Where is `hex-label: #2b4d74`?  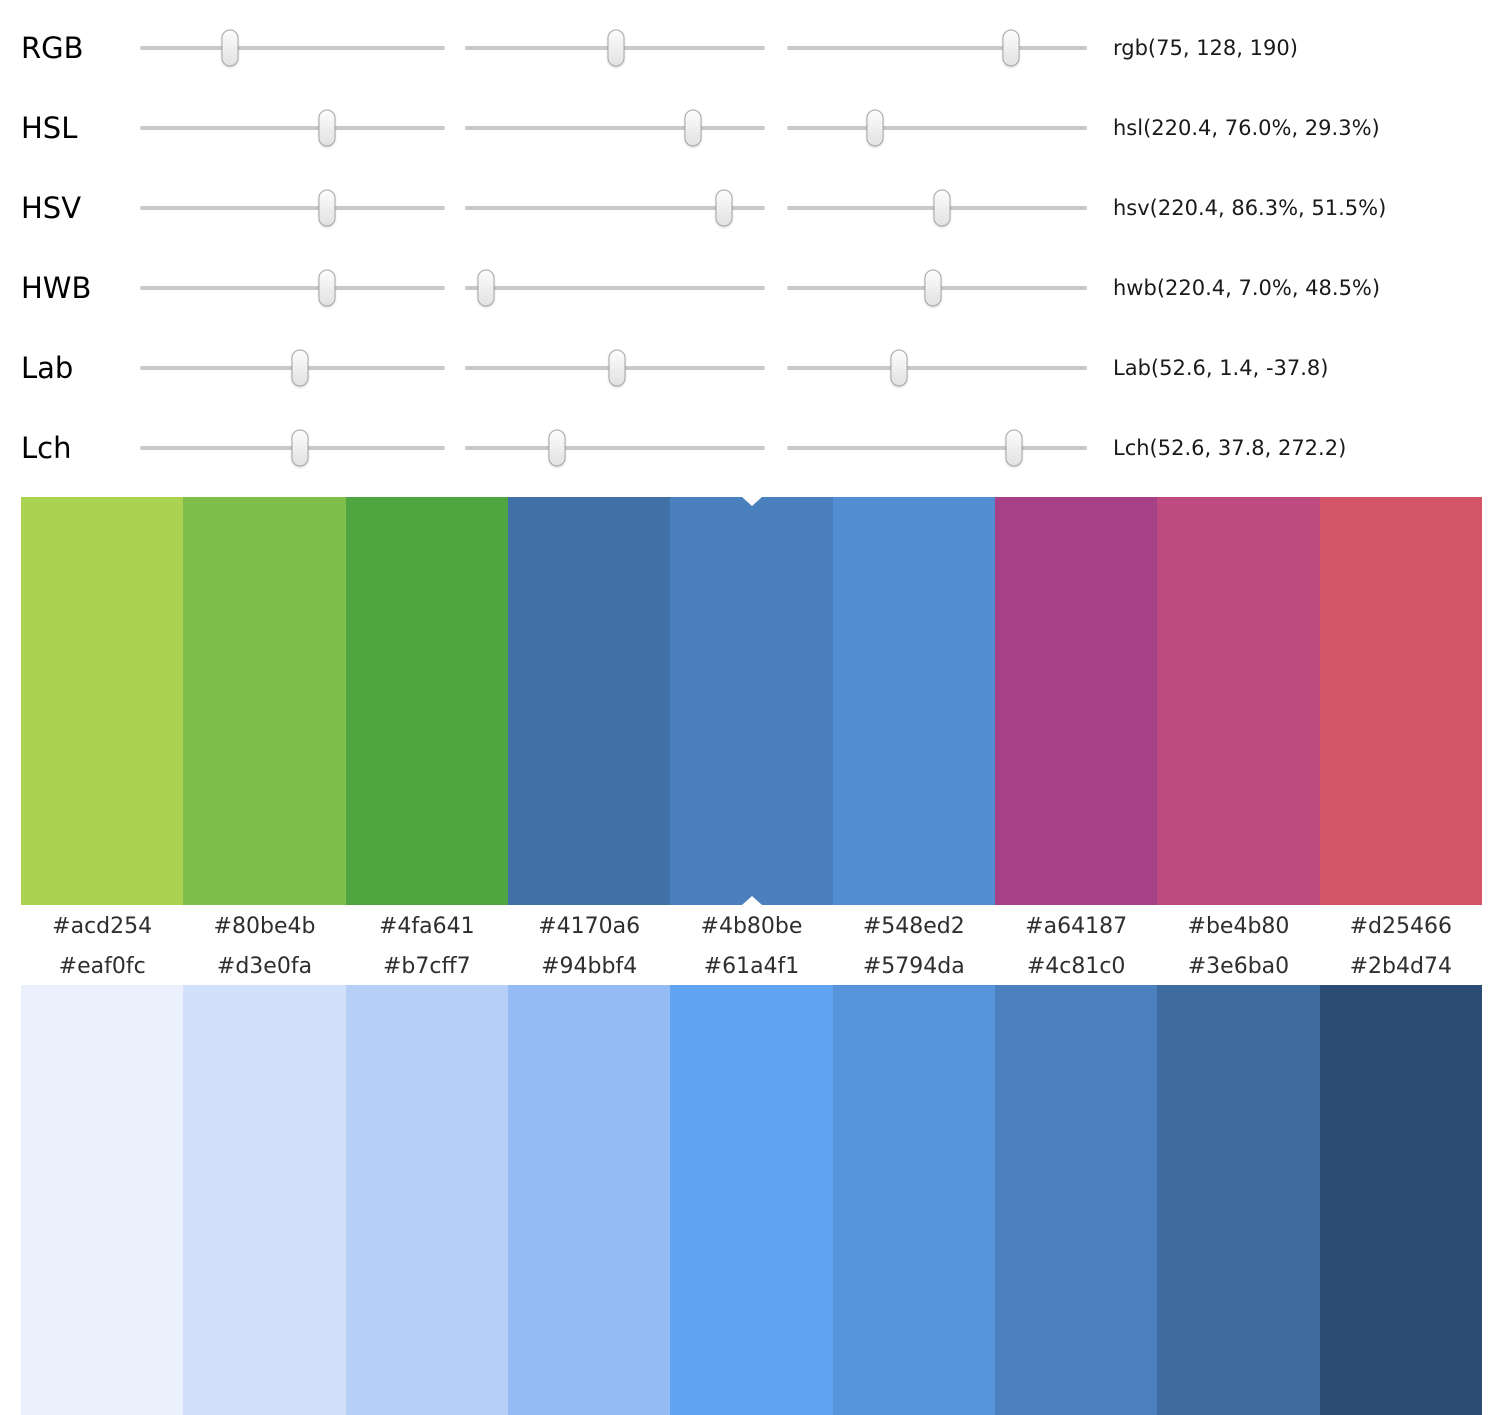
hex-label: #2b4d74 is located at coordinates (1400, 966).